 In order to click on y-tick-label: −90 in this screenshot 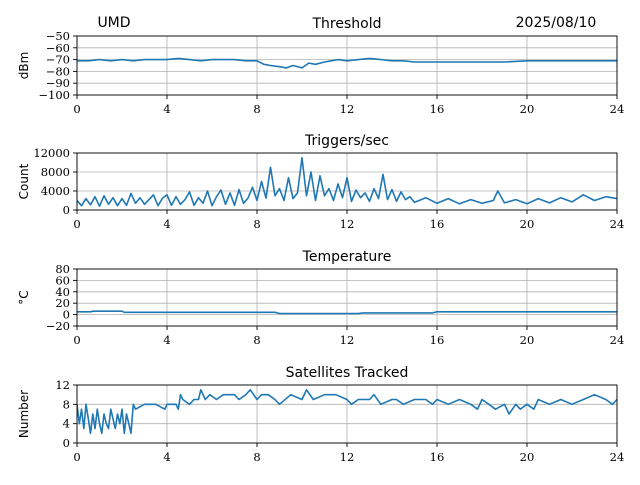, I will do `click(58, 83)`.